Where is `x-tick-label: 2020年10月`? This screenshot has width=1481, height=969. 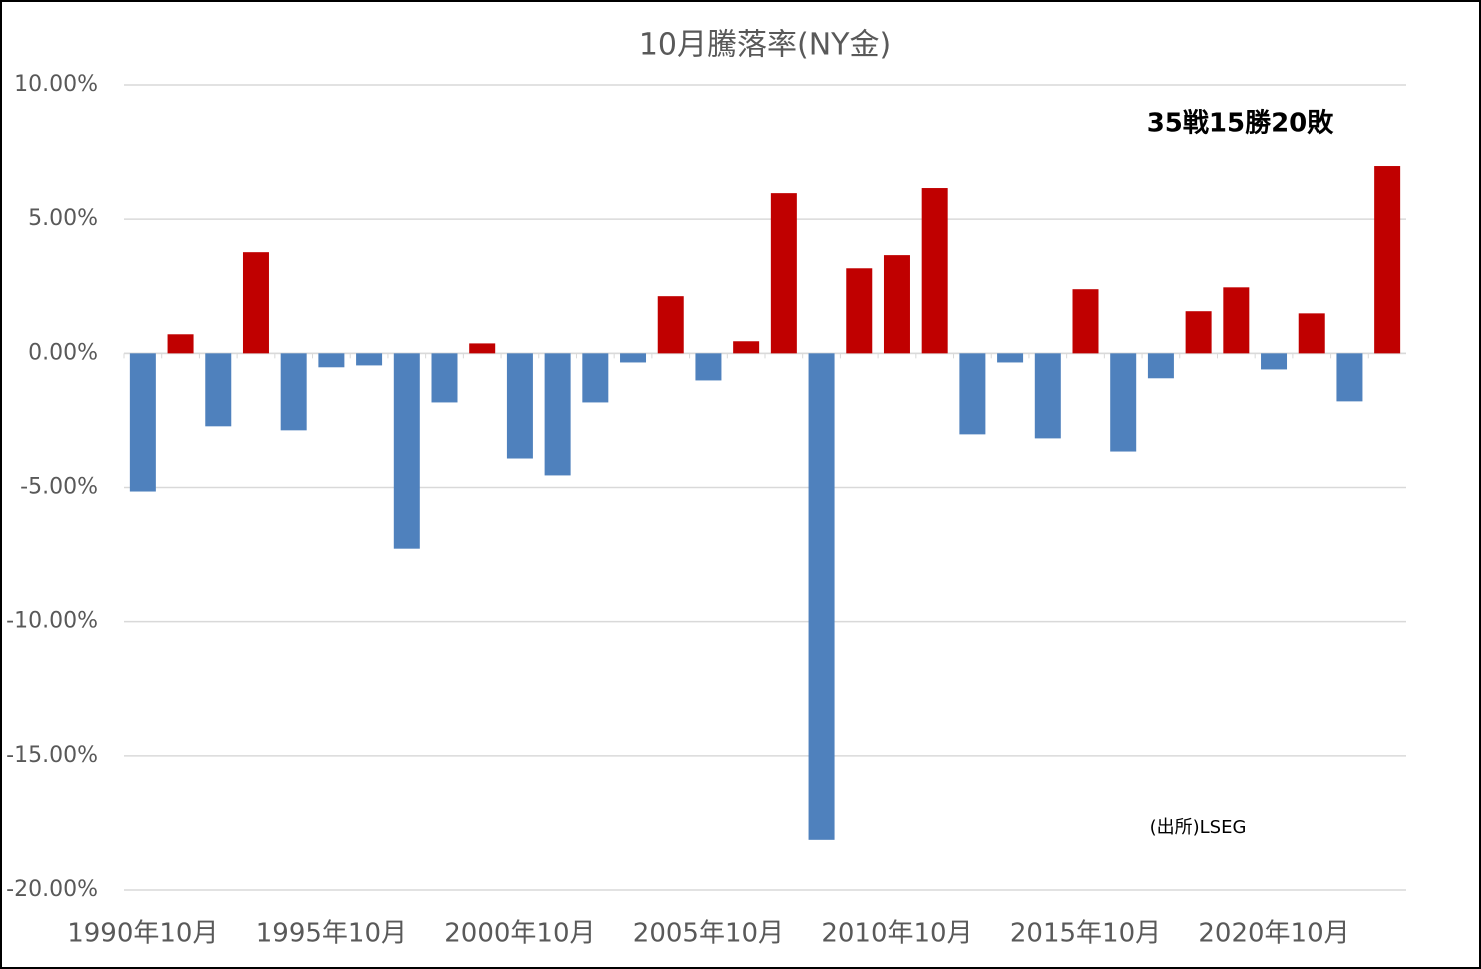
x-tick-label: 2020年10月 is located at coordinates (1273, 934).